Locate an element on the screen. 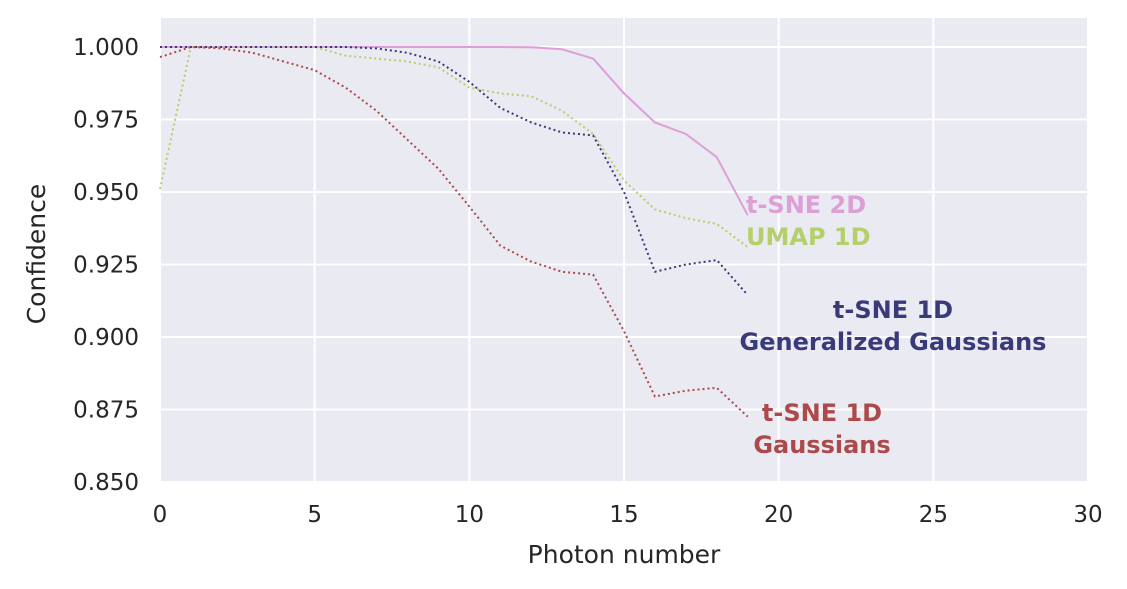  x-tick-label: 5 is located at coordinates (314, 515).